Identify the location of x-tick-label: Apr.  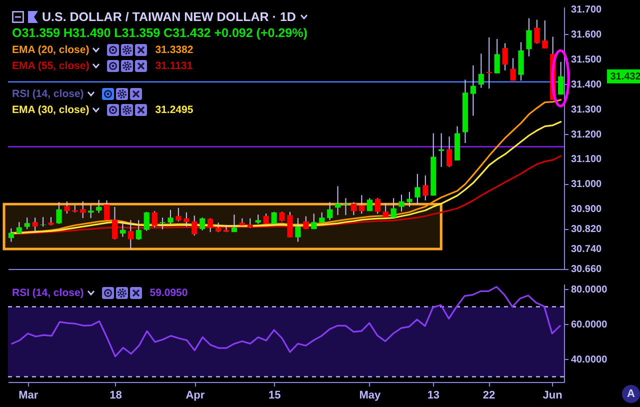
(196, 396).